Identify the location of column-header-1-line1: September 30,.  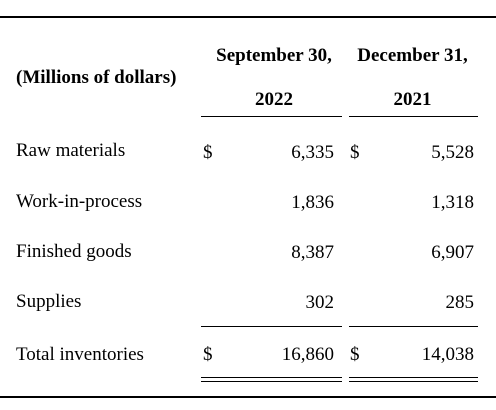
(274, 55).